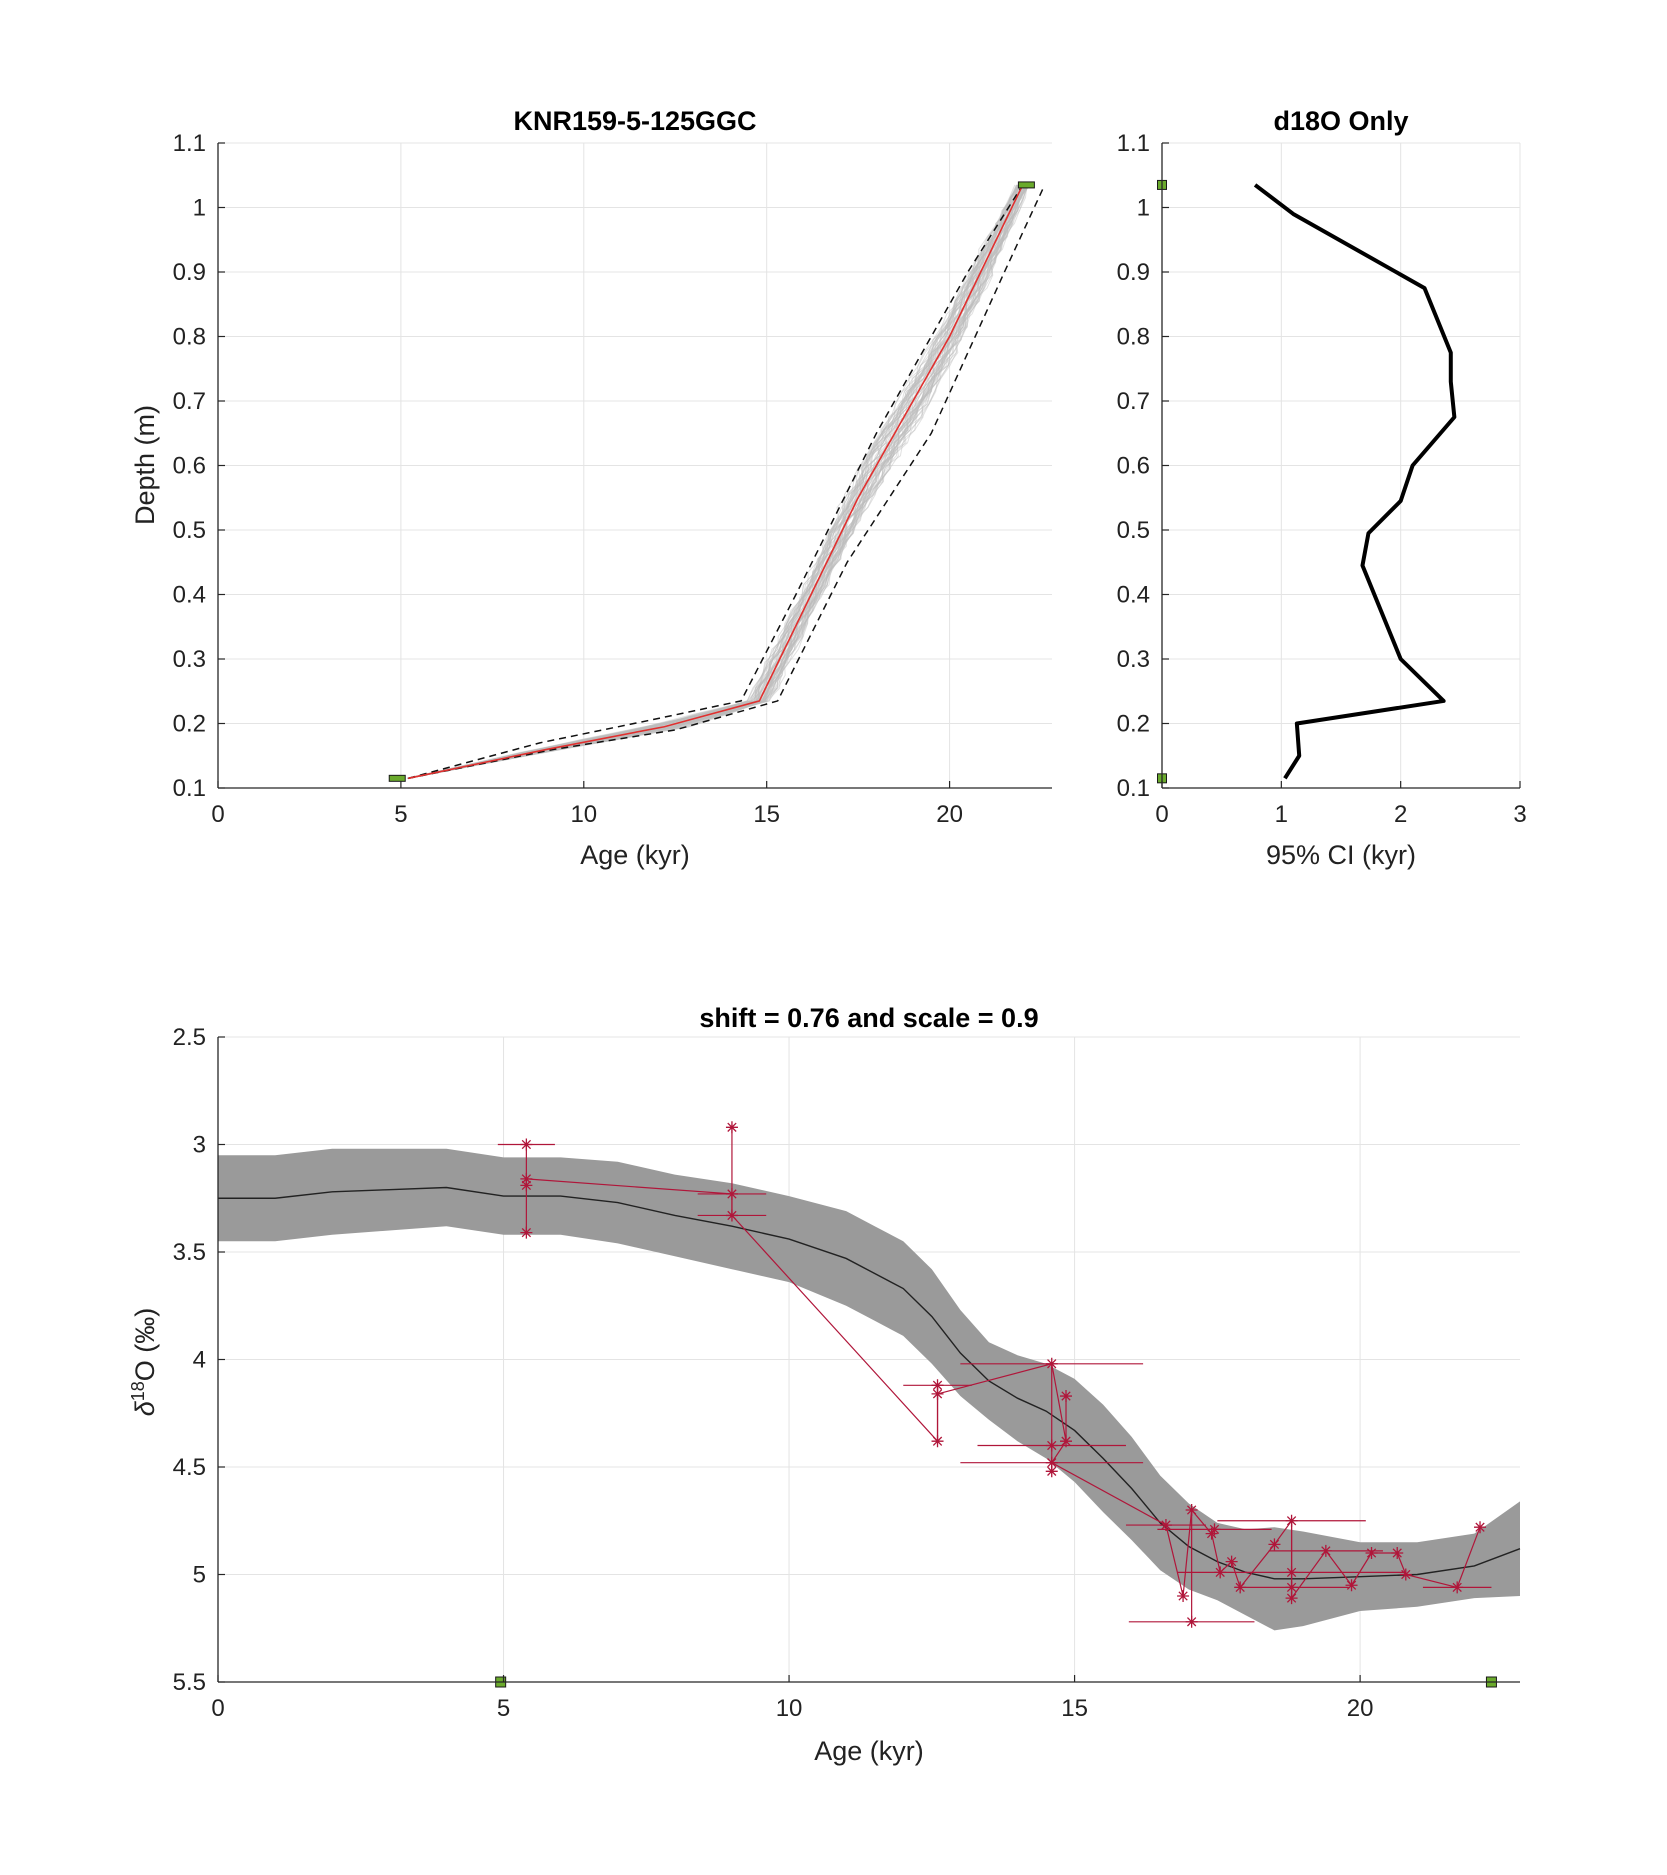 The width and height of the screenshot is (1667, 1875). I want to click on age-depth-ytick-label-5: 0.6, so click(189, 466).